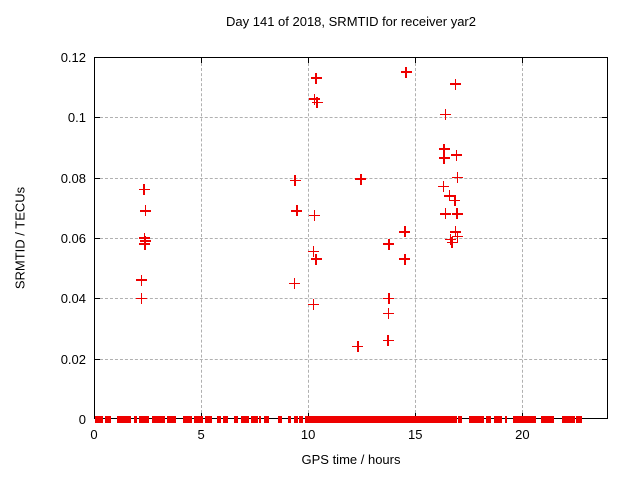 The image size is (640, 480). What do you see at coordinates (82, 419) in the screenshot?
I see `y-tick-label: 0` at bounding box center [82, 419].